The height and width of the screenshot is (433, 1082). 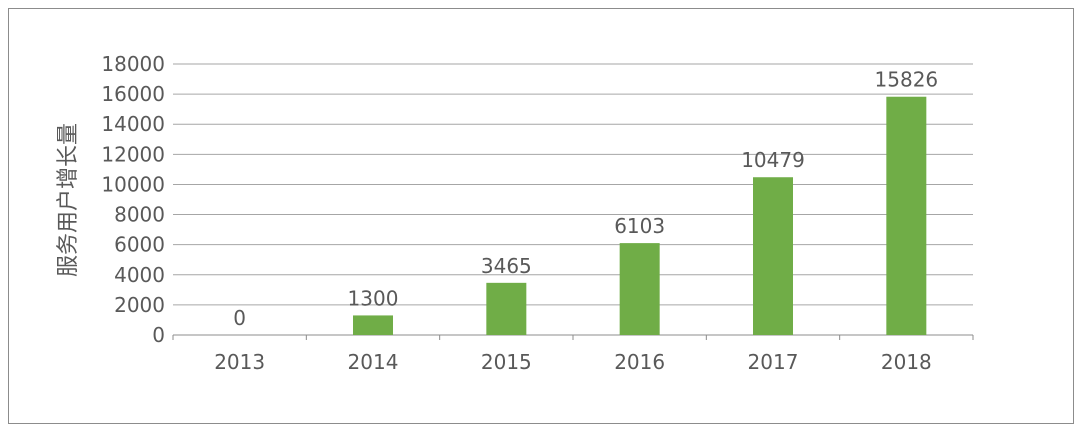 I want to click on y-tick-label: 2000, so click(x=139, y=305).